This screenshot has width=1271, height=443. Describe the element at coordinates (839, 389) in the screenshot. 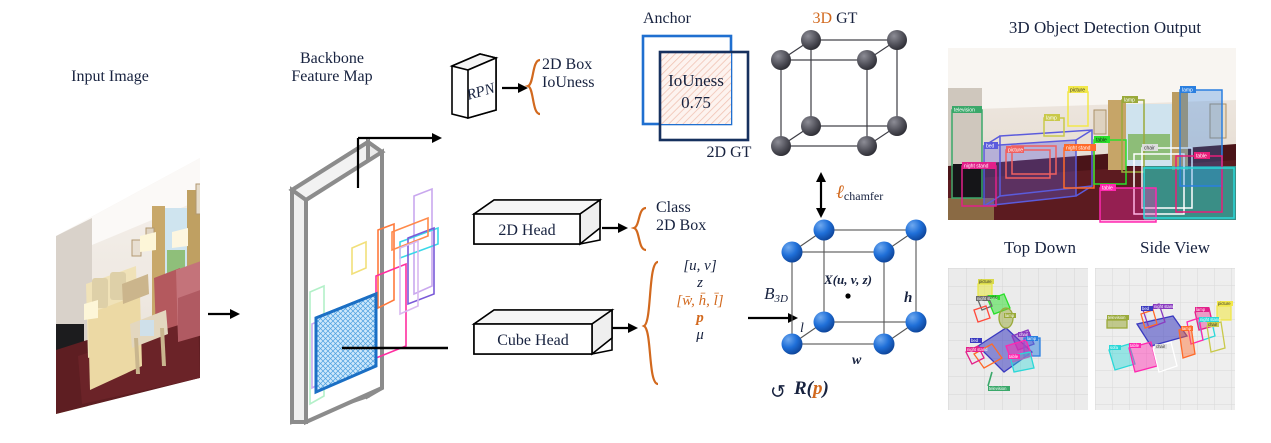

I see `rotation-label: R(p)` at that location.